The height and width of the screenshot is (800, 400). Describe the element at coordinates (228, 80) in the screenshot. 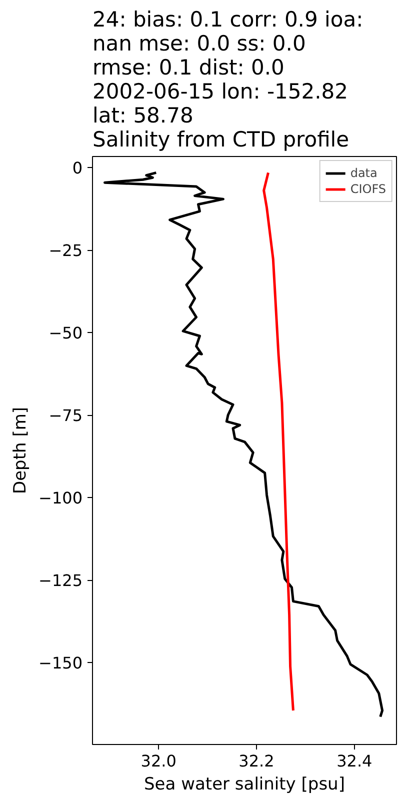

I see `chart-title: 24: bias: 0.1 corr: 0.9 ioa: nan mse: 0.0 ss: 0.0 rmse: 0.1 dist: 0.0 2002-06-15 lon: -152.82 lat: 58.78 Salinity from CTD profile` at that location.